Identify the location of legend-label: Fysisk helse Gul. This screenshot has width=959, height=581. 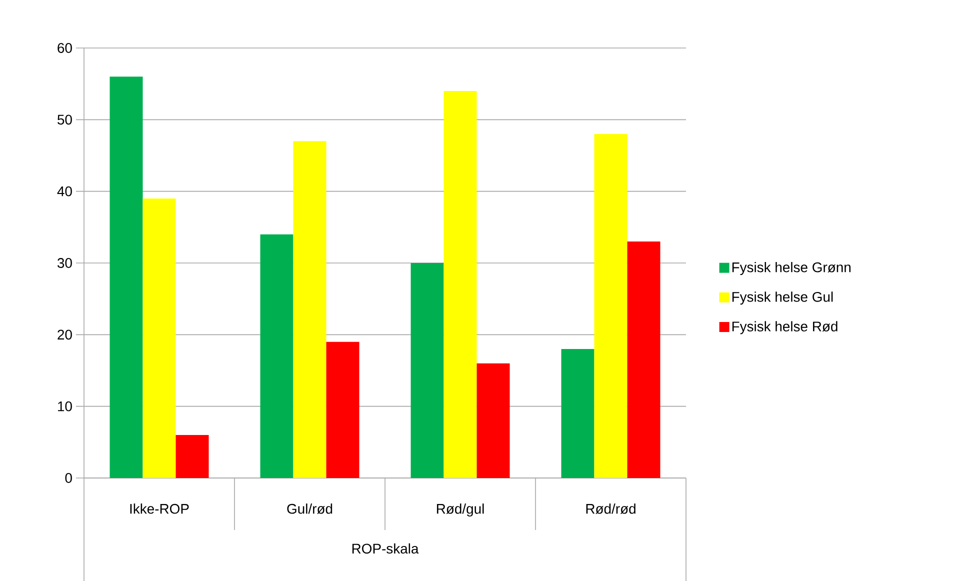
(782, 298).